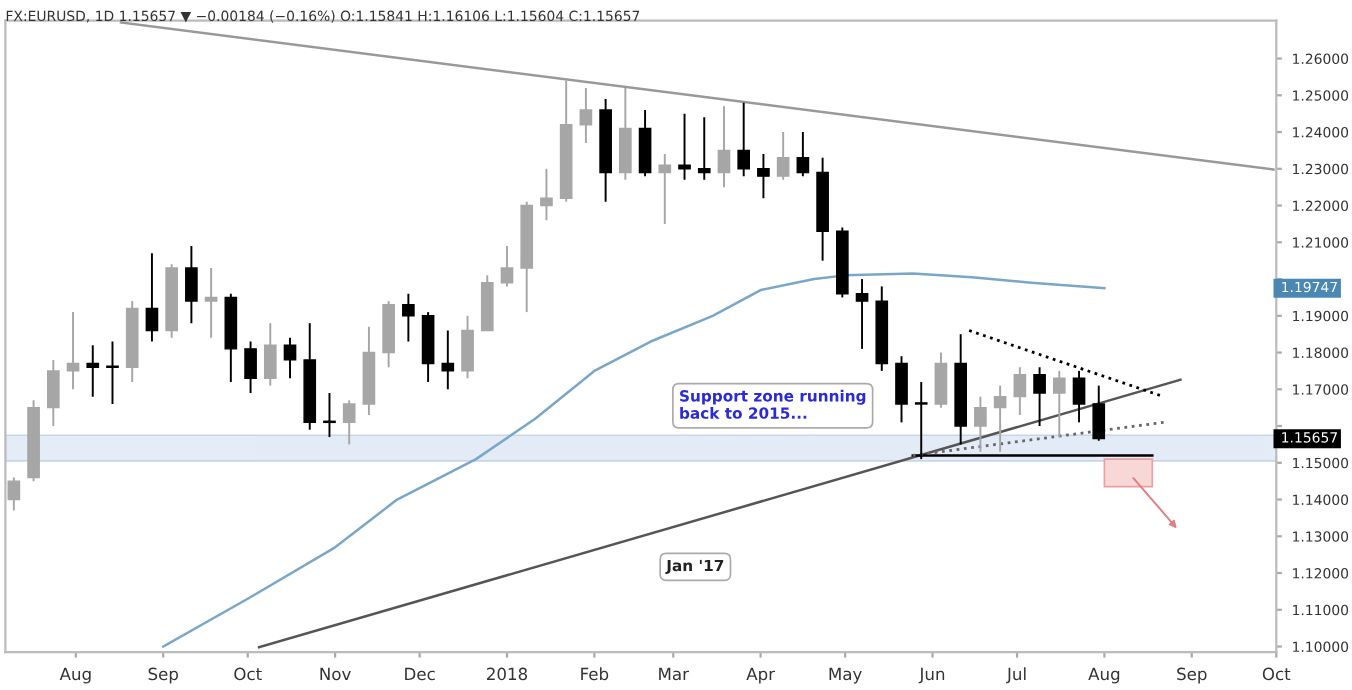  Describe the element at coordinates (674, 674) in the screenshot. I see `x-tick-label: Mar` at that location.